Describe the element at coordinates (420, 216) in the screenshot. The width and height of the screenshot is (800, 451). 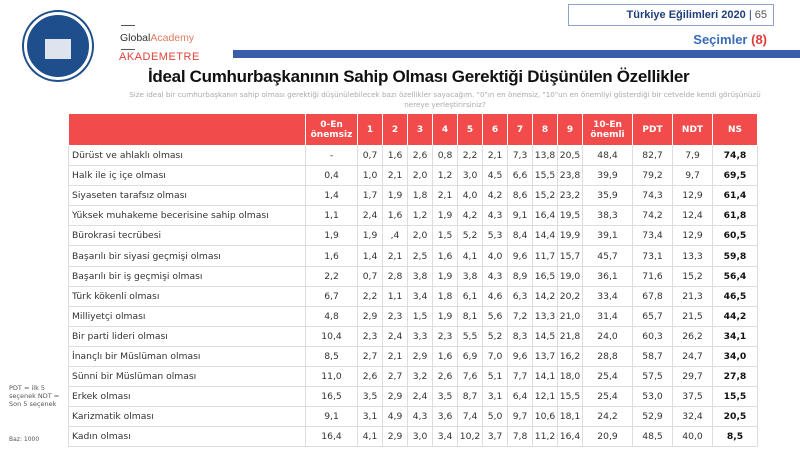
I see `cell-value: 1,2` at that location.